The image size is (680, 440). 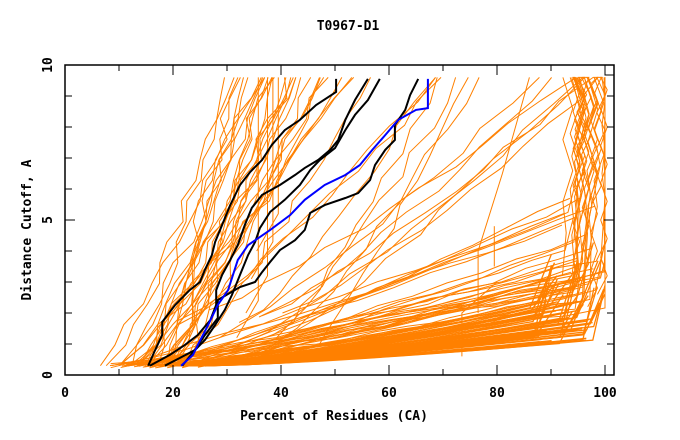 I want to click on x-tick-label: 20, so click(x=173, y=393).